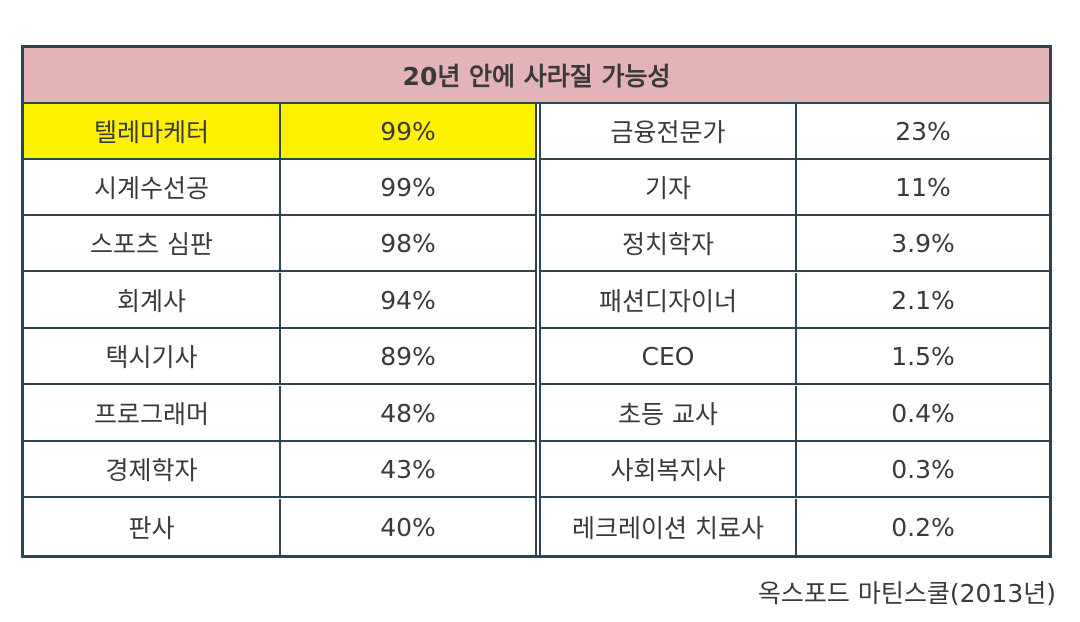 This screenshot has width=1080, height=622. Describe the element at coordinates (152, 356) in the screenshot. I see `job-name-cell: 택시기사` at that location.